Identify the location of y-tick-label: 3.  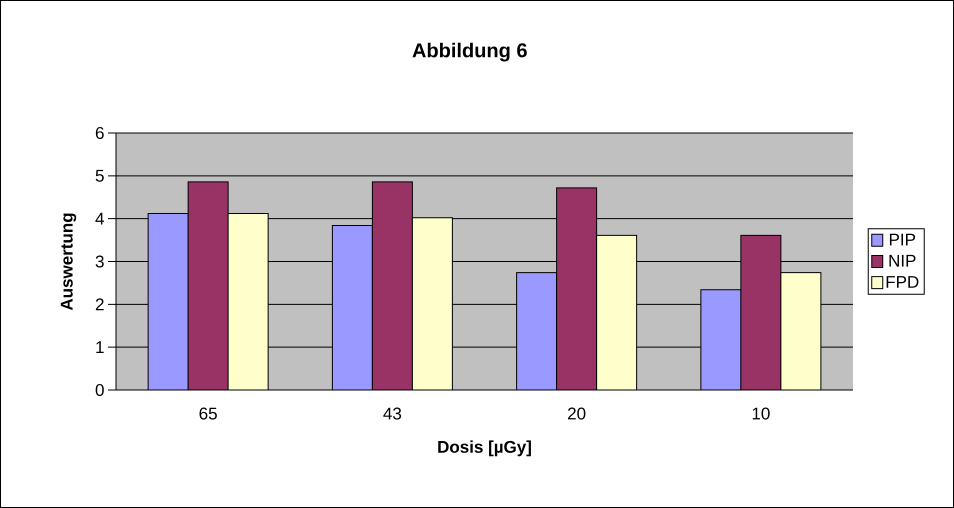
(100, 261).